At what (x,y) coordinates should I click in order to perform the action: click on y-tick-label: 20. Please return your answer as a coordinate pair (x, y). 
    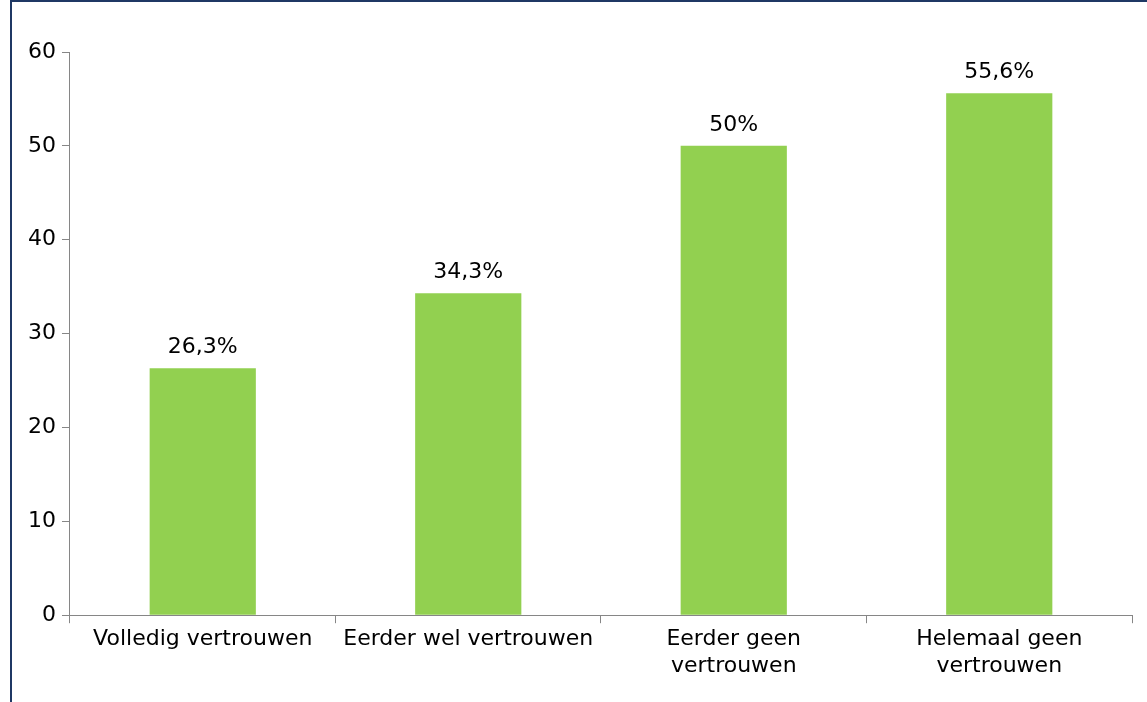
    Looking at the image, I should click on (41, 426).